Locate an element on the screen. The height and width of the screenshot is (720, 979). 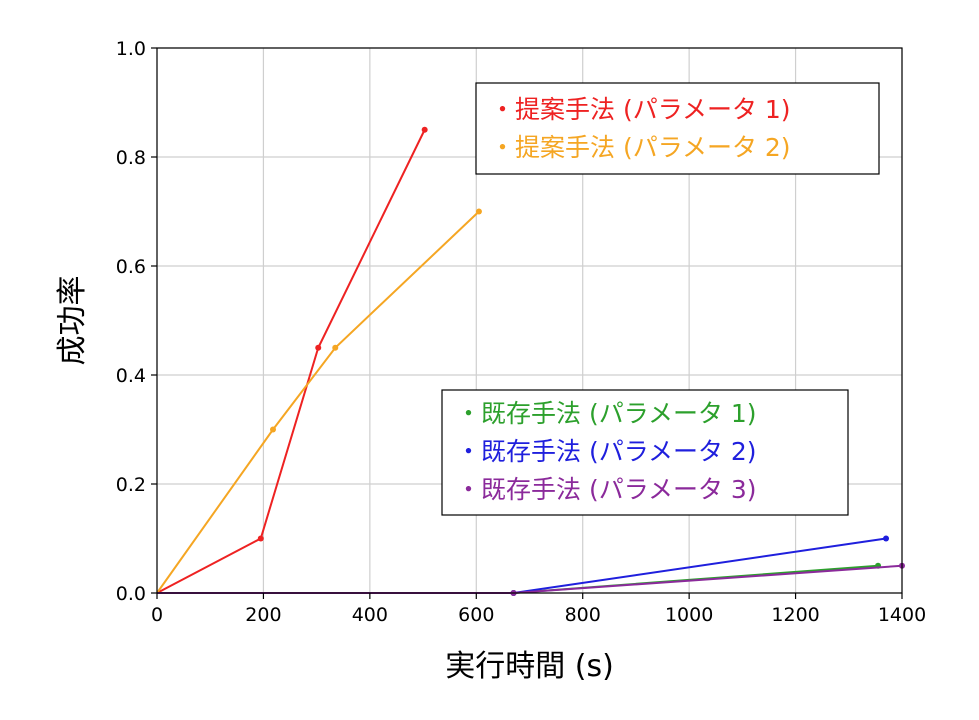
y-tick-label: 1.0 is located at coordinates (131, 49).